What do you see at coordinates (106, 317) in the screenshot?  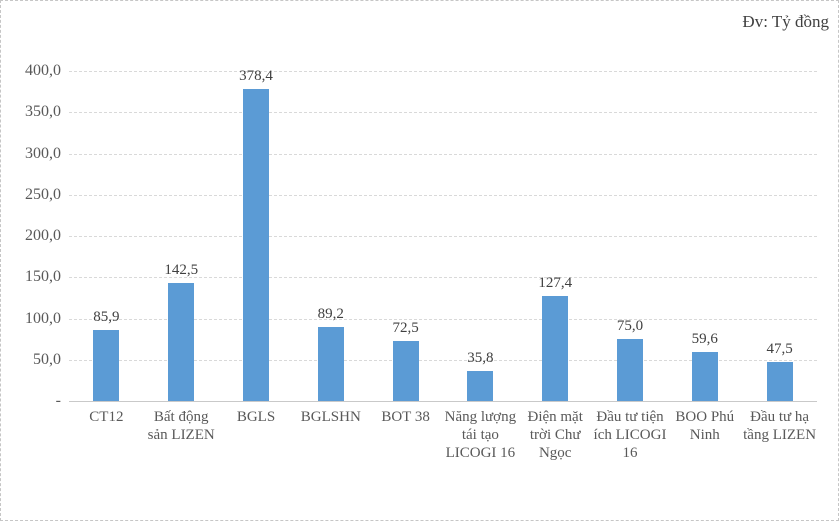 I see `bar-value-label: 85,9` at bounding box center [106, 317].